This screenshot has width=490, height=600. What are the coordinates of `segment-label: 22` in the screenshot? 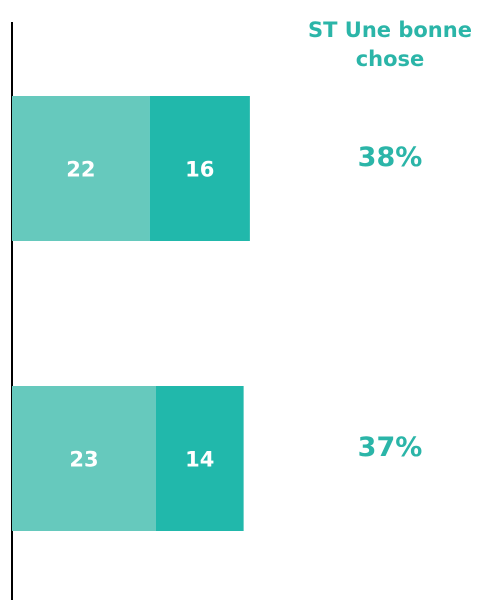 It's located at (80, 170).